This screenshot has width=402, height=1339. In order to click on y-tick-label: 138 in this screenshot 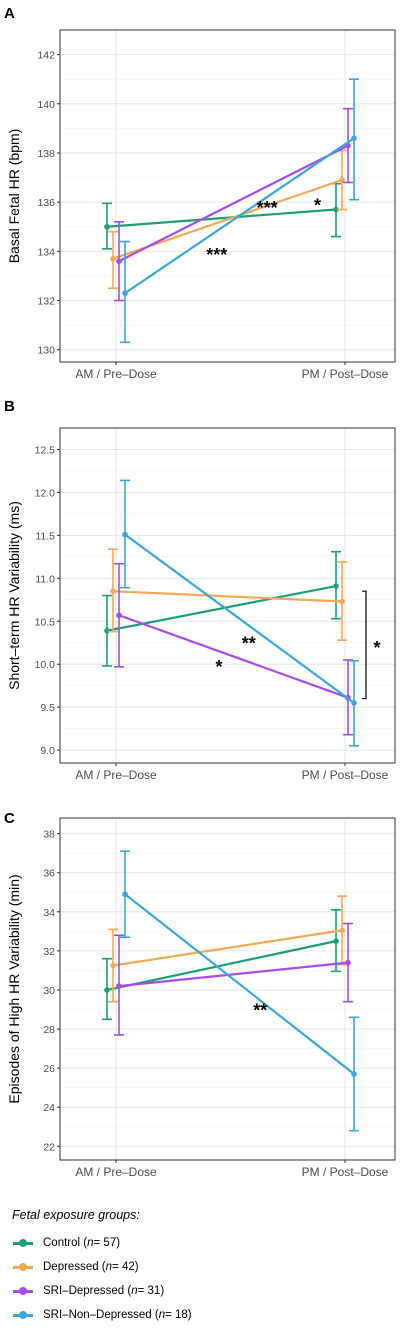, I will do `click(46, 154)`.